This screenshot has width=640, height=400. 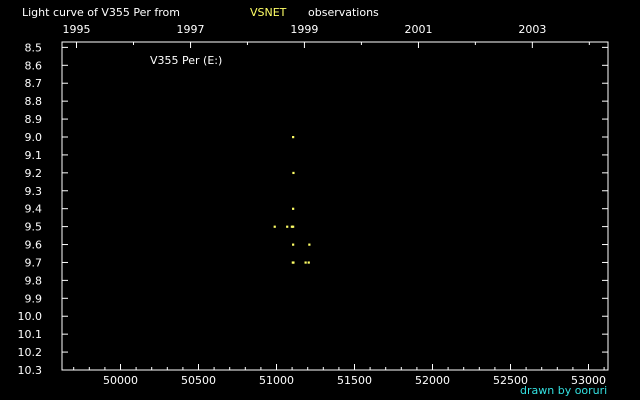 I want to click on x-bottom-tick-label: 52500, so click(x=510, y=380).